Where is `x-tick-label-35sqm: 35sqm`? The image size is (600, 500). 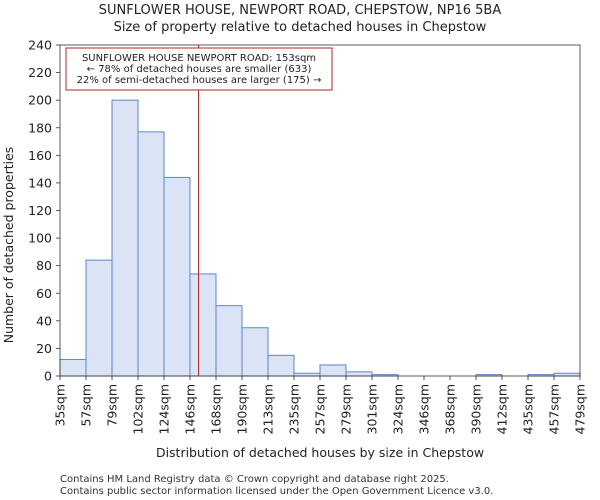 x-tick-label-35sqm: 35sqm is located at coordinates (60, 405).